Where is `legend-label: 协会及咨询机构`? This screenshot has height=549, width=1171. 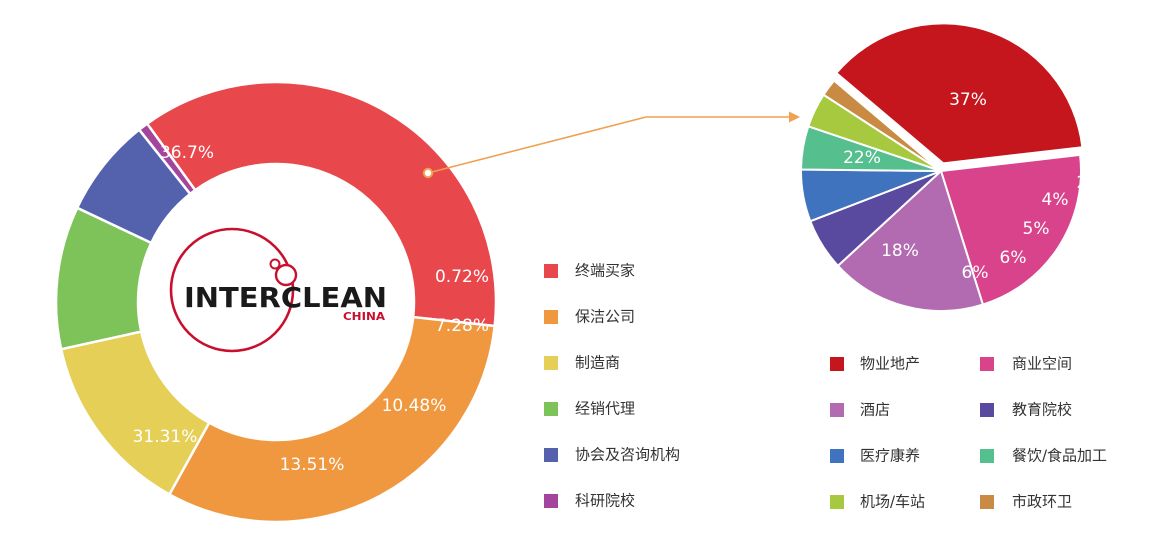 legend-label: 协会及咨询机构 is located at coordinates (627, 455).